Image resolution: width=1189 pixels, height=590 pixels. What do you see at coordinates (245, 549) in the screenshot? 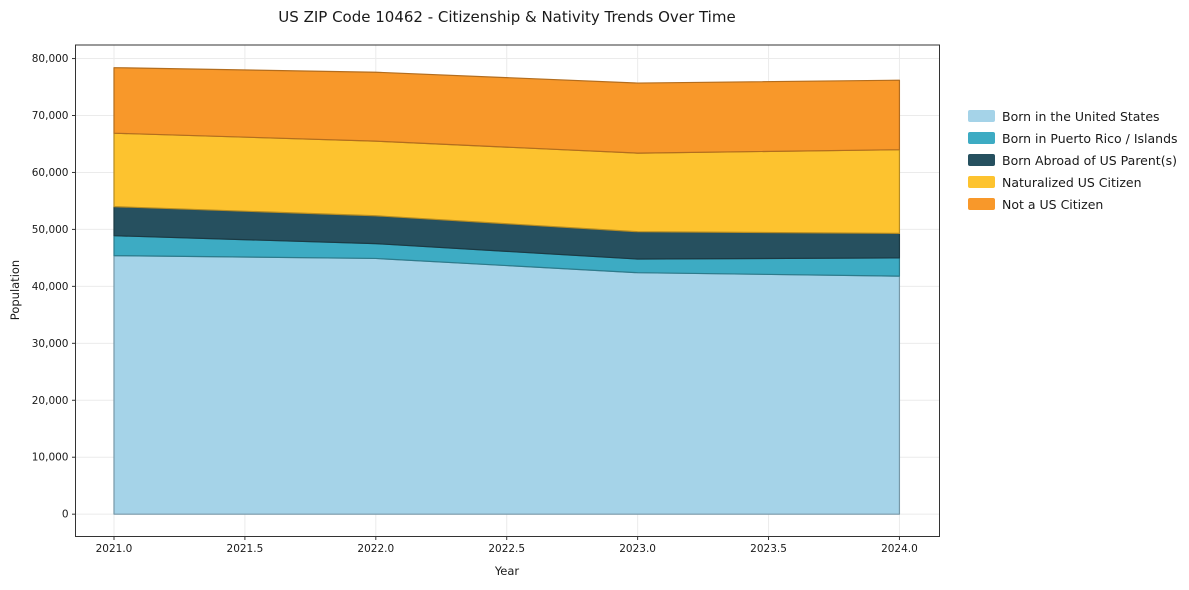
I see `x-tick-label: 2021.5` at bounding box center [245, 549].